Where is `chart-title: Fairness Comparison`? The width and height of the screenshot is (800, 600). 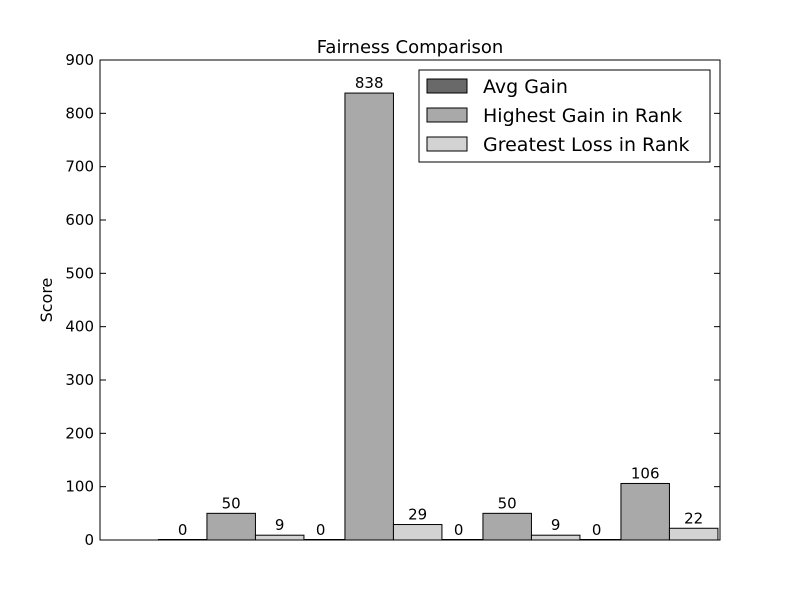
chart-title: Fairness Comparison is located at coordinates (410, 47).